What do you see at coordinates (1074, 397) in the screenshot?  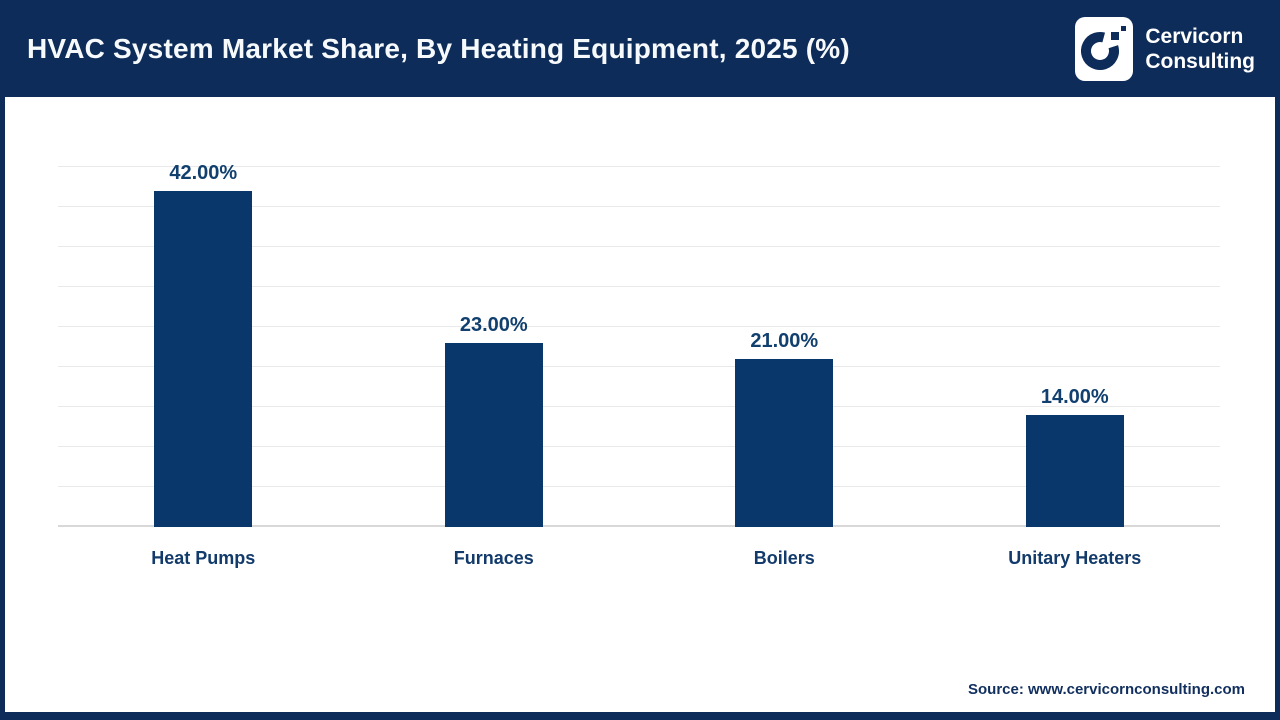 I see `bar-value-label: 14.00%` at bounding box center [1074, 397].